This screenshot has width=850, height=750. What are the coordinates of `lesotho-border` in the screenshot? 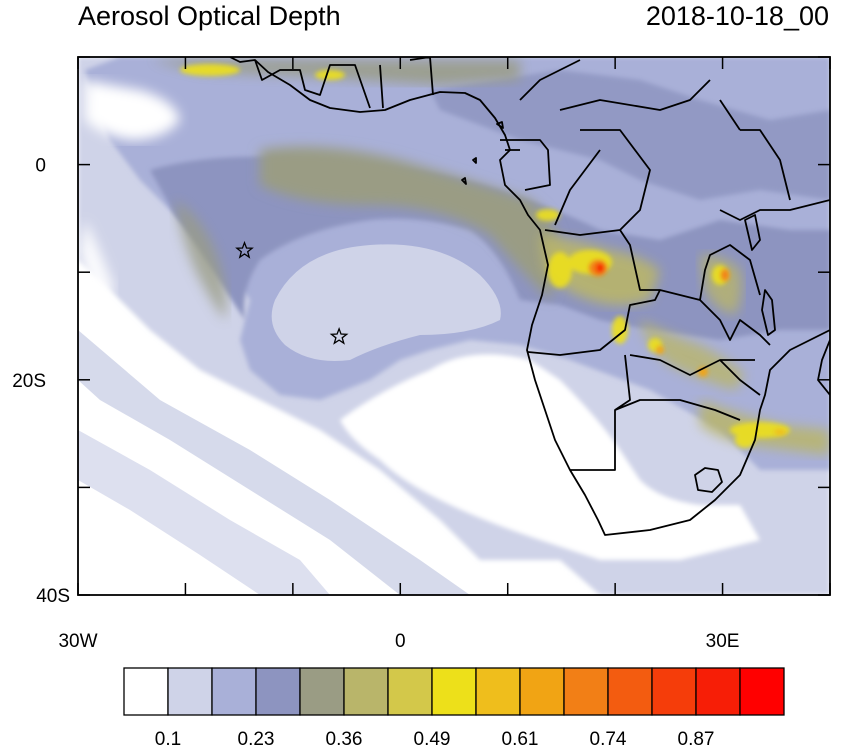 It's located at (708, 480).